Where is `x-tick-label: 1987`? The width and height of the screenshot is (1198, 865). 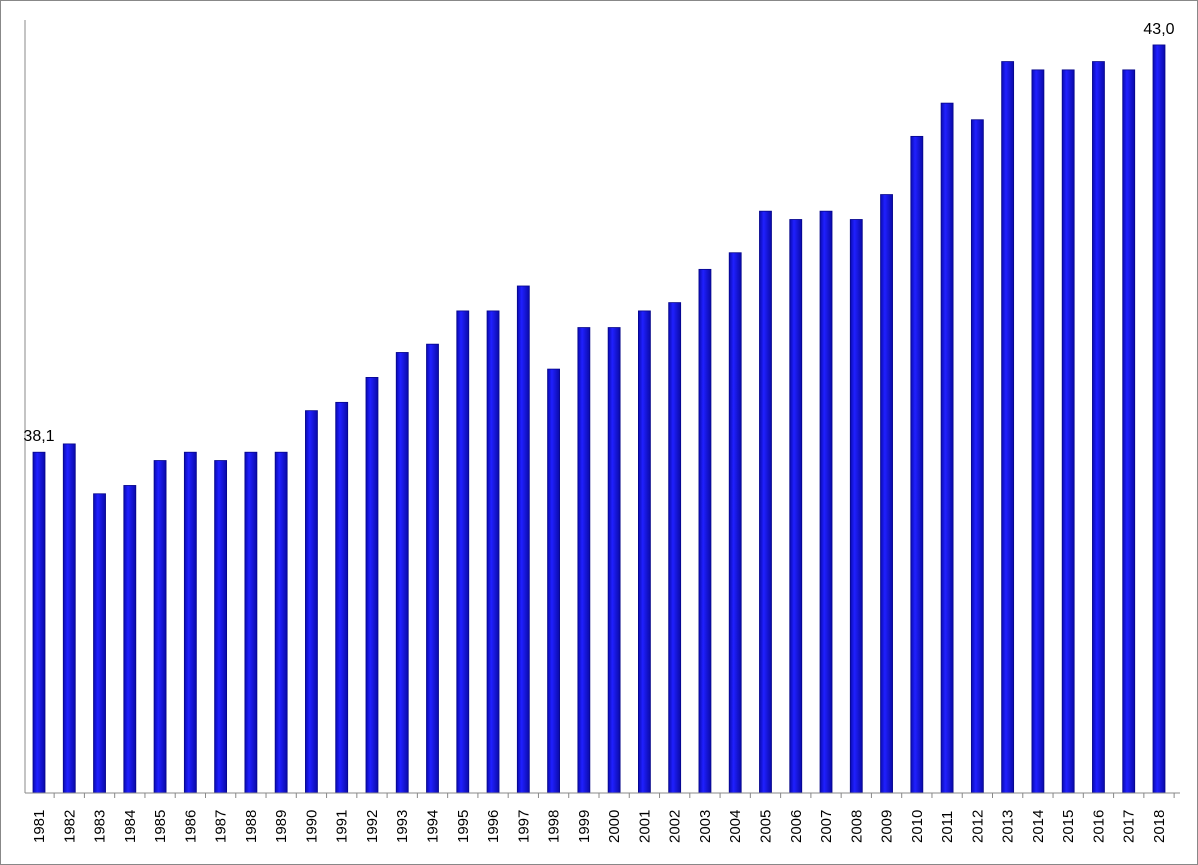 x-tick-label: 1987 is located at coordinates (221, 826).